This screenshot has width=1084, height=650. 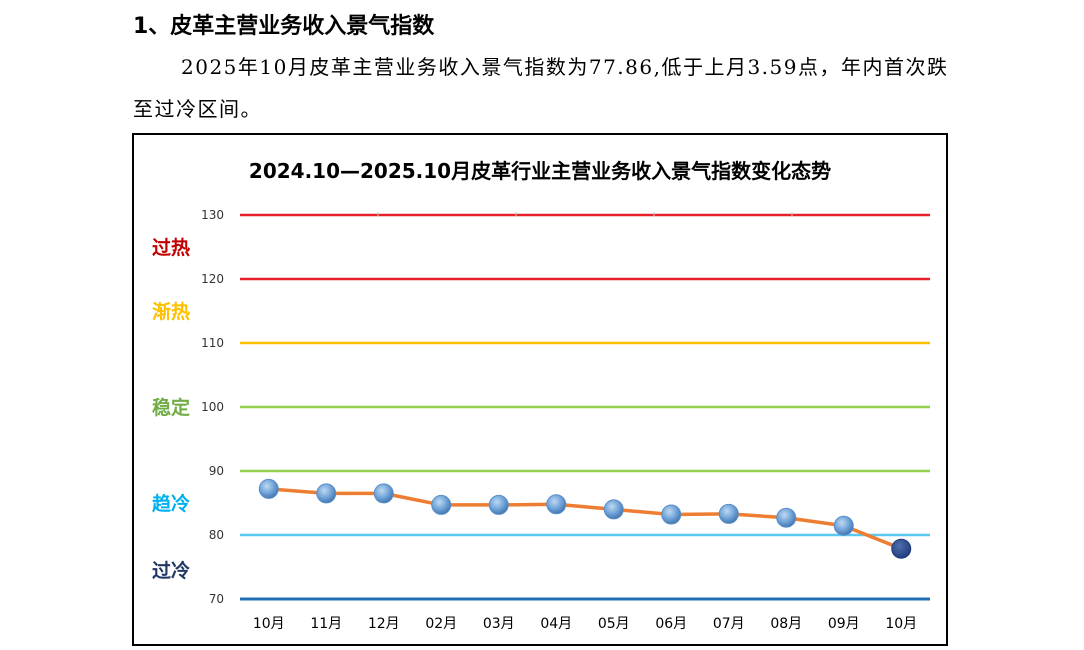 What do you see at coordinates (441, 624) in the screenshot?
I see `x-tick-label: 02月` at bounding box center [441, 624].